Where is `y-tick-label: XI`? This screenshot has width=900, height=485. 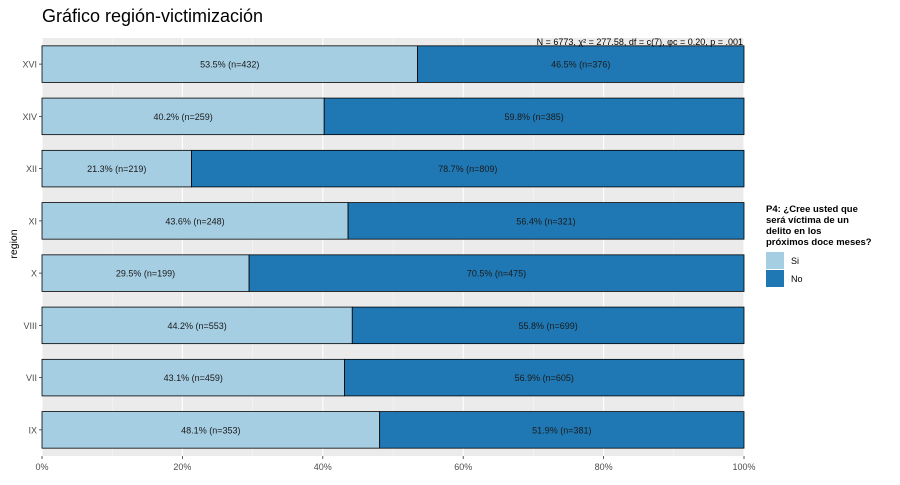 y-tick-label: XI is located at coordinates (32, 221).